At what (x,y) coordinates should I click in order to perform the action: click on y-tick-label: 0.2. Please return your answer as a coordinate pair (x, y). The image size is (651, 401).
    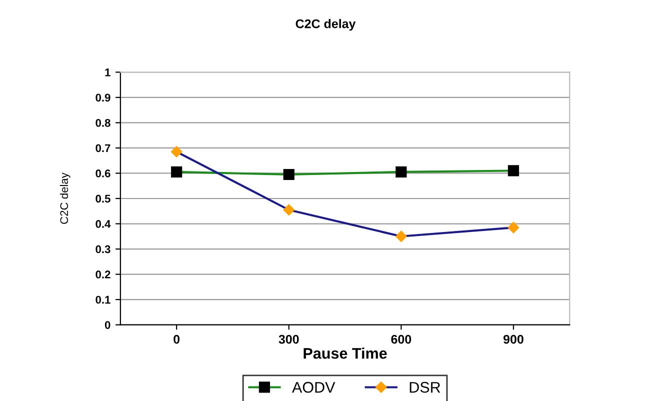
    Looking at the image, I should click on (103, 274).